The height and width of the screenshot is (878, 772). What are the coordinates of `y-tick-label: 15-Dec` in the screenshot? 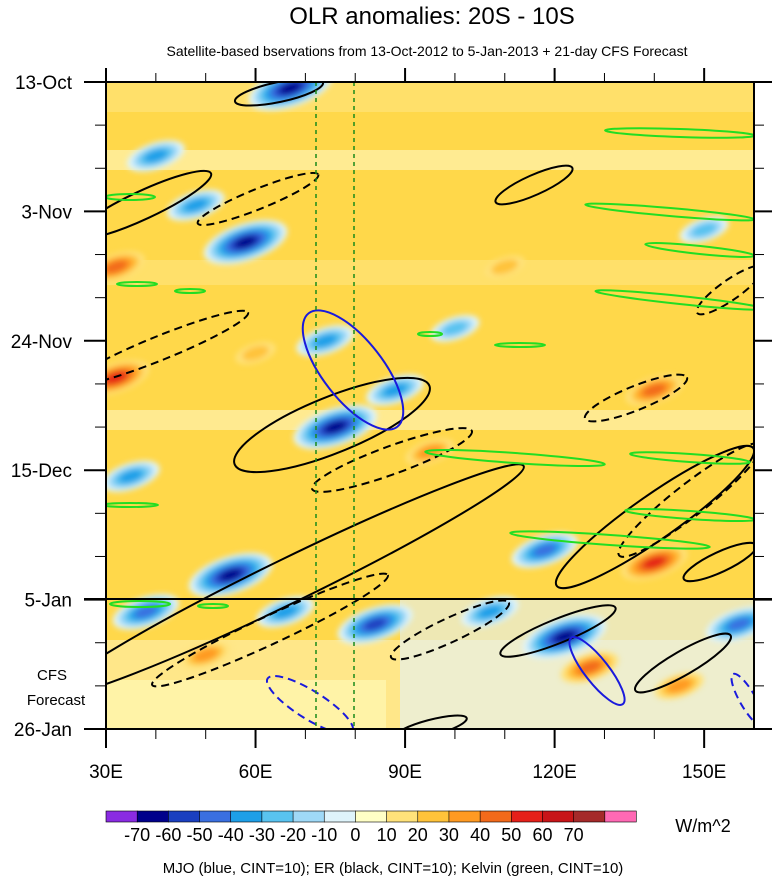 It's located at (41, 471).